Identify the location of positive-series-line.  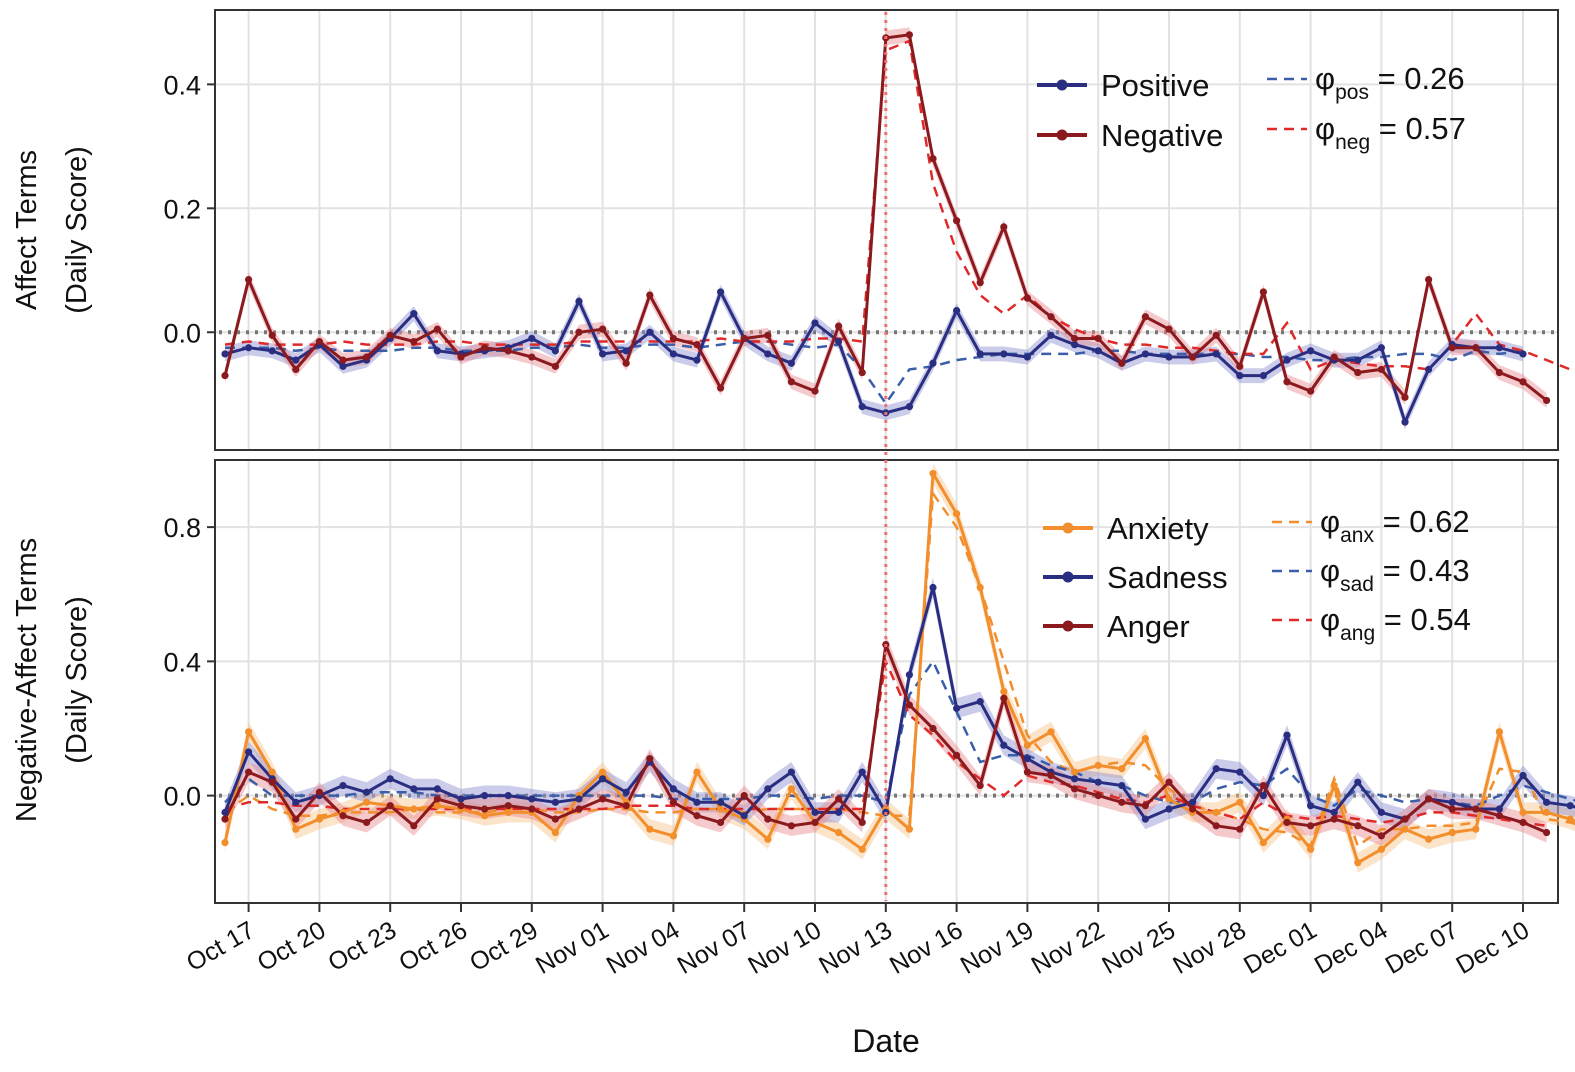
(874, 357).